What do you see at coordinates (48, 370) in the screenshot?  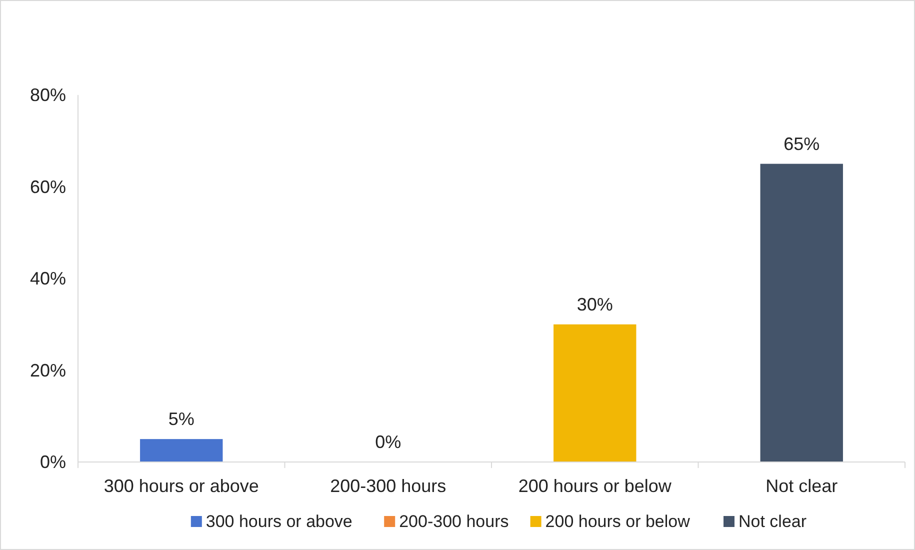 I see `y-tick-label: 20%` at bounding box center [48, 370].